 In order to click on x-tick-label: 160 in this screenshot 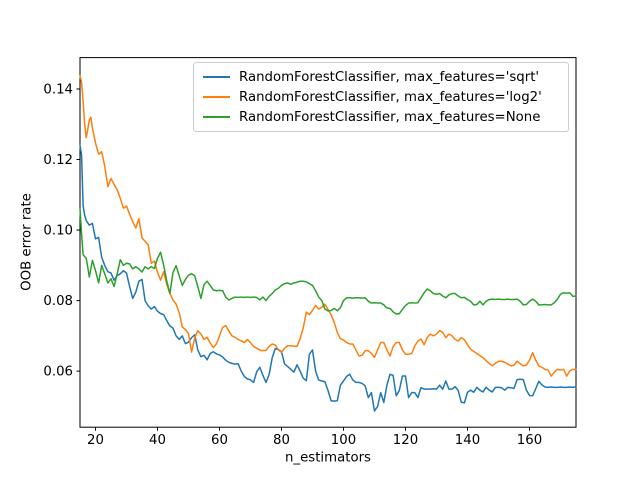, I will do `click(529, 440)`.